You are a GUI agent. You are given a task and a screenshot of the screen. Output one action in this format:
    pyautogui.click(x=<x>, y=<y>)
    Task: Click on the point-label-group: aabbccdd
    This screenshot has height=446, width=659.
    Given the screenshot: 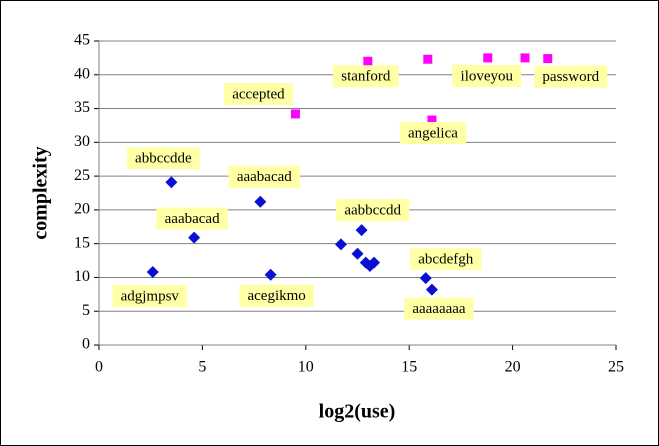 What is the action you would take?
    pyautogui.click(x=373, y=210)
    